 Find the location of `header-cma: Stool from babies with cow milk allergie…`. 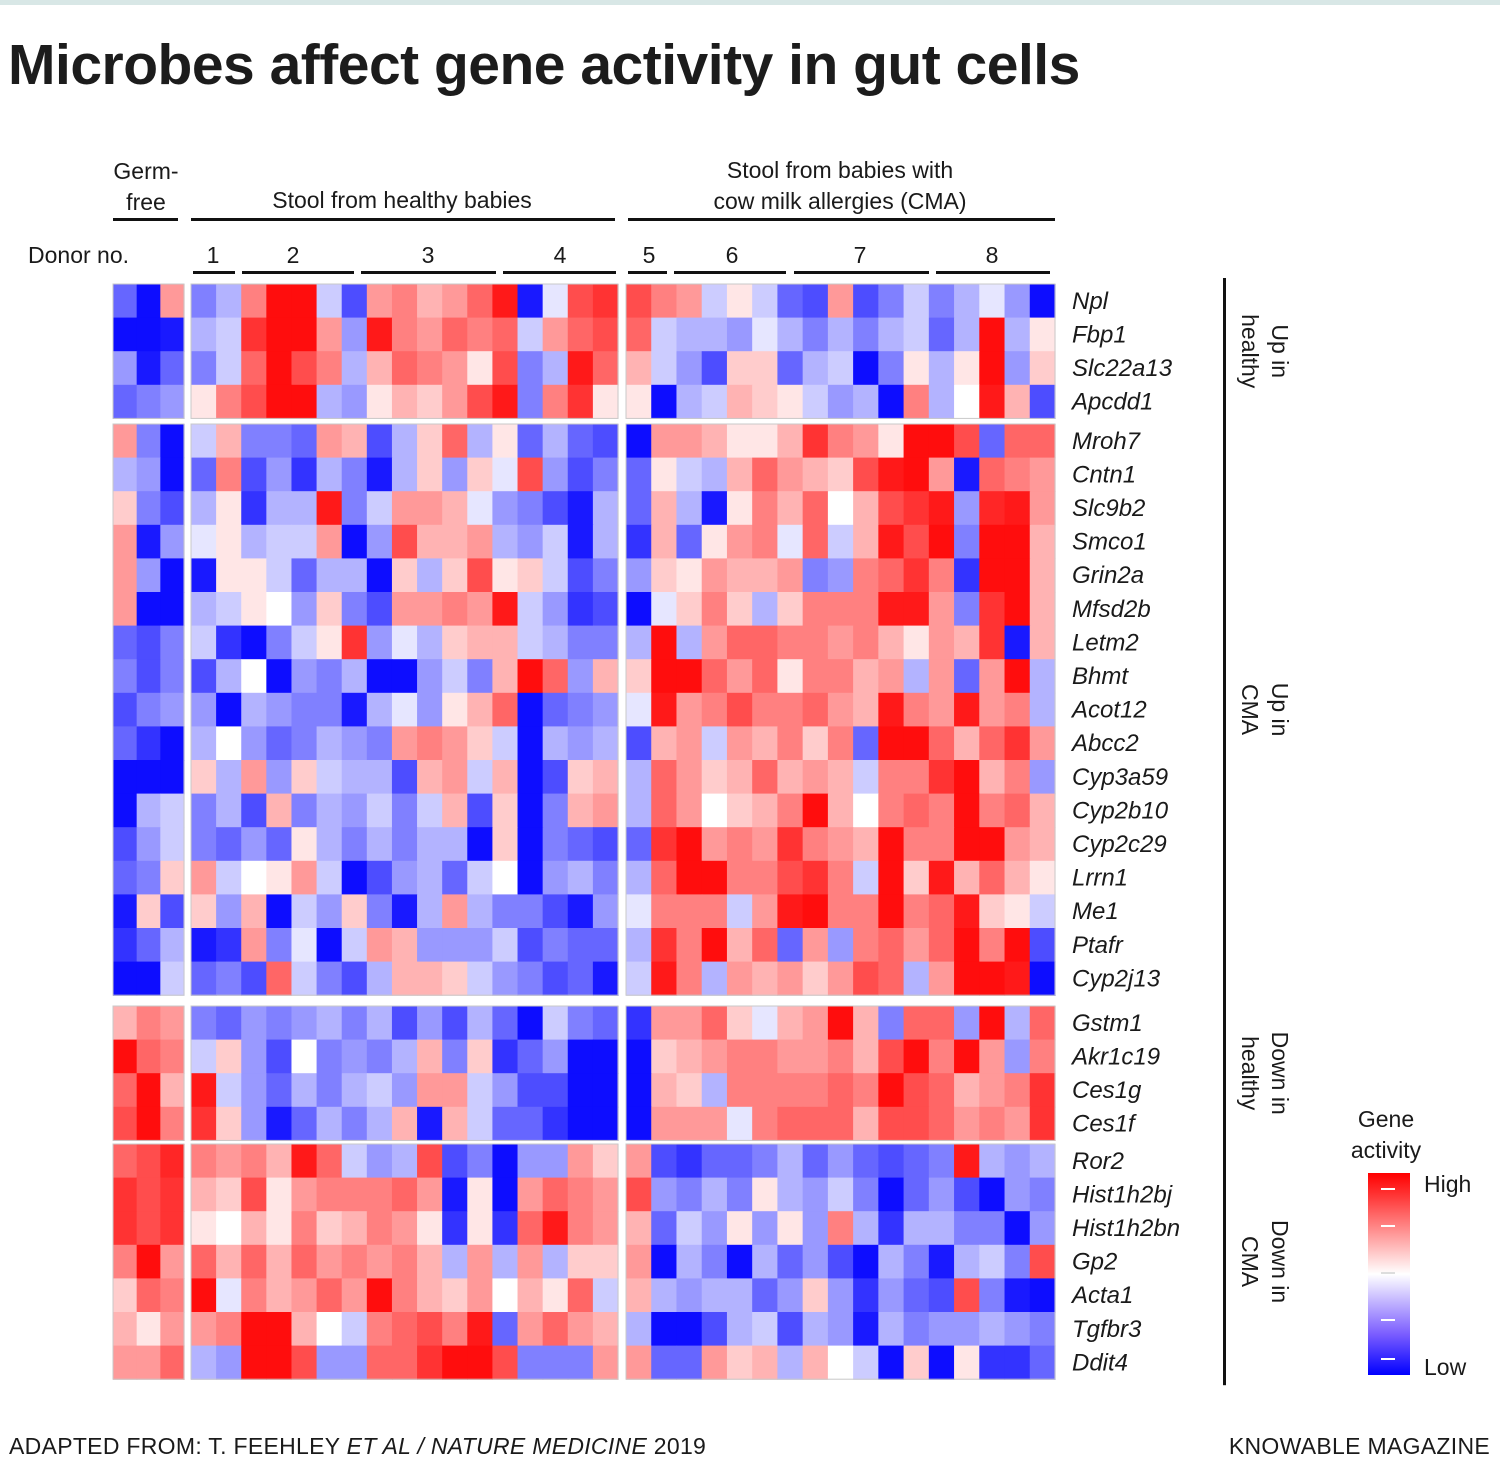

header-cma: Stool from babies with cow milk allergie… is located at coordinates (839, 186).